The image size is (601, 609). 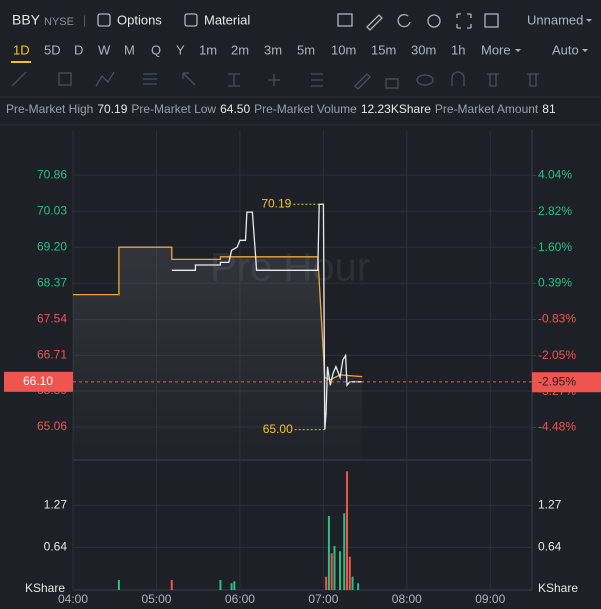 What do you see at coordinates (56, 547) in the screenshot?
I see `y-tick-label: 0.64` at bounding box center [56, 547].